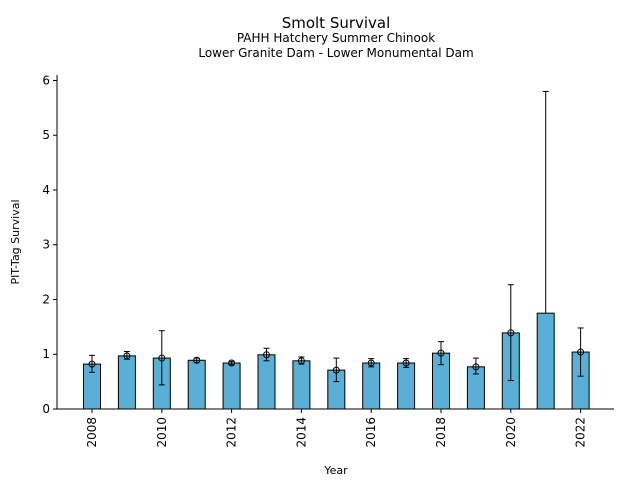  Describe the element at coordinates (511, 432) in the screenshot. I see `x-tick-label: 2020` at that location.